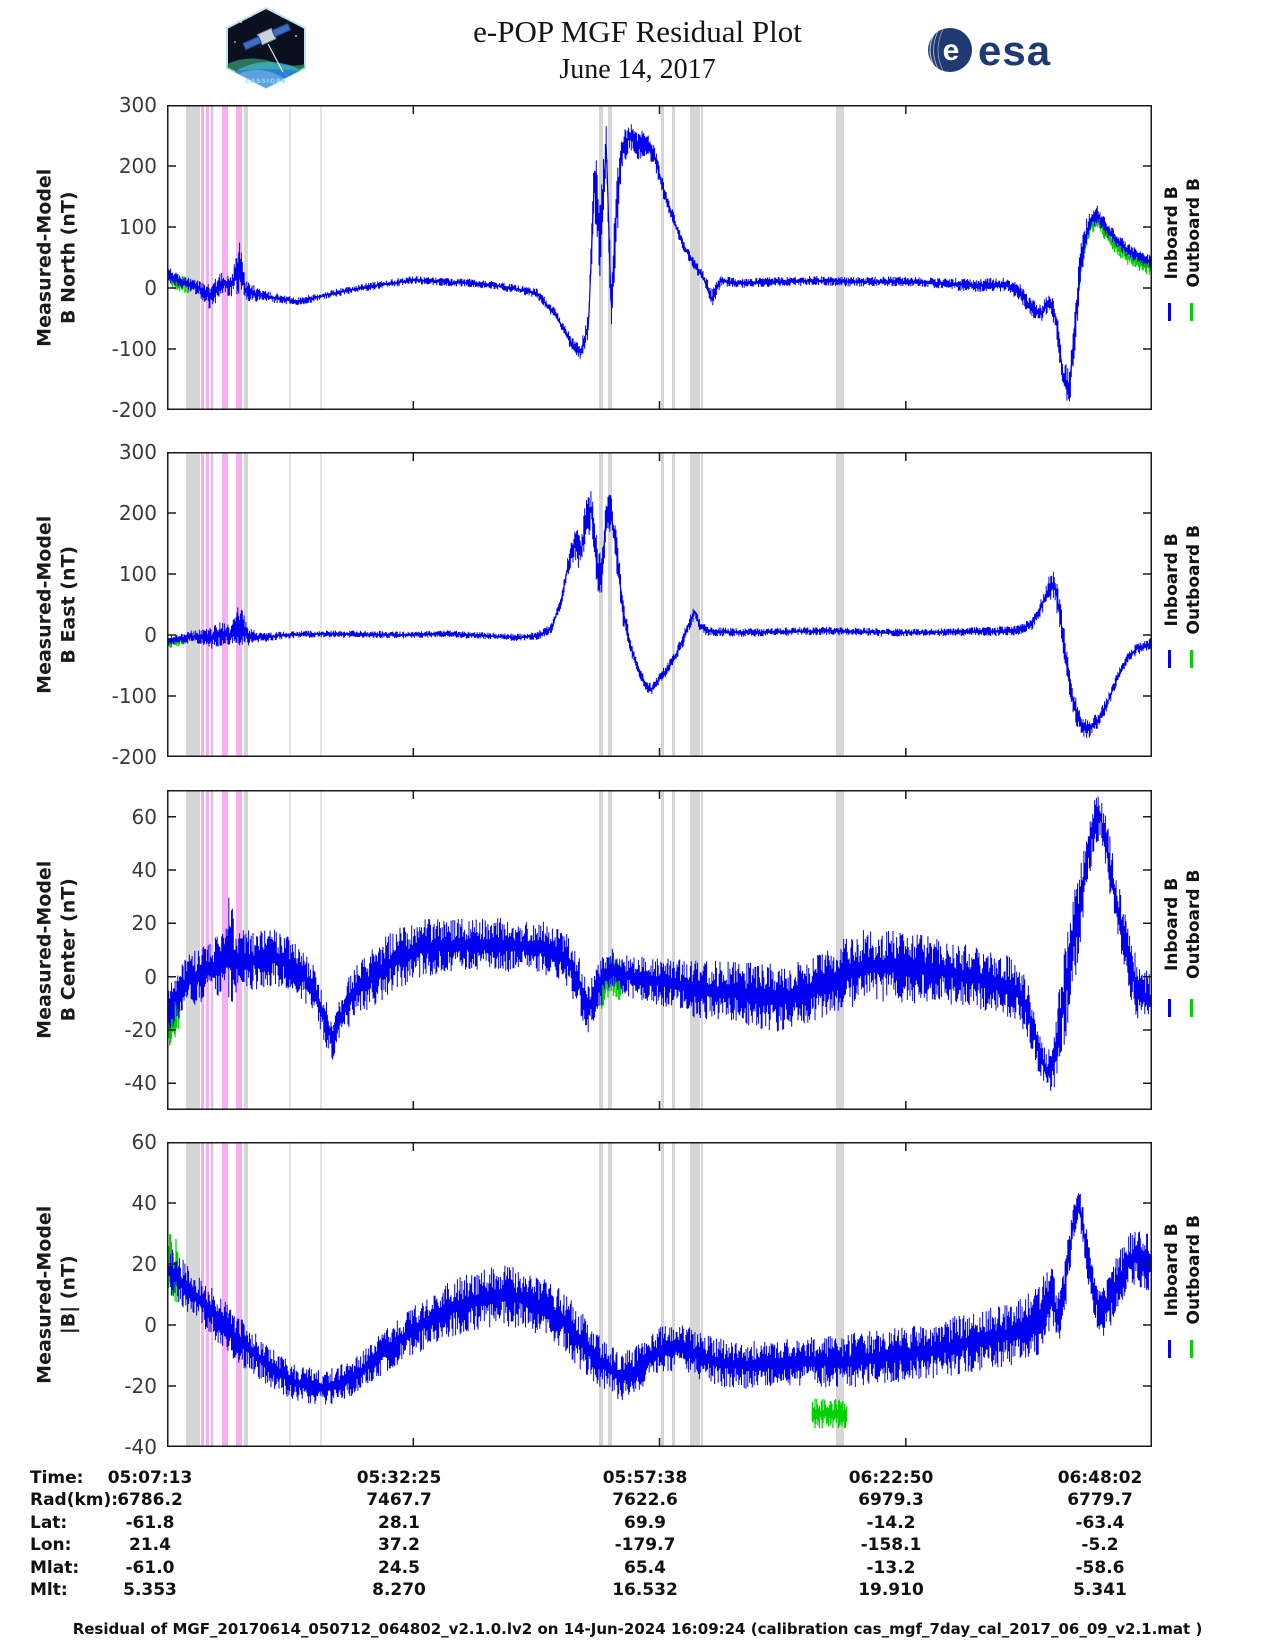 This screenshot has width=1275, height=1650. Describe the element at coordinates (637, 31) in the screenshot. I see `page-title: e-POP MGF Residual Plot` at that location.